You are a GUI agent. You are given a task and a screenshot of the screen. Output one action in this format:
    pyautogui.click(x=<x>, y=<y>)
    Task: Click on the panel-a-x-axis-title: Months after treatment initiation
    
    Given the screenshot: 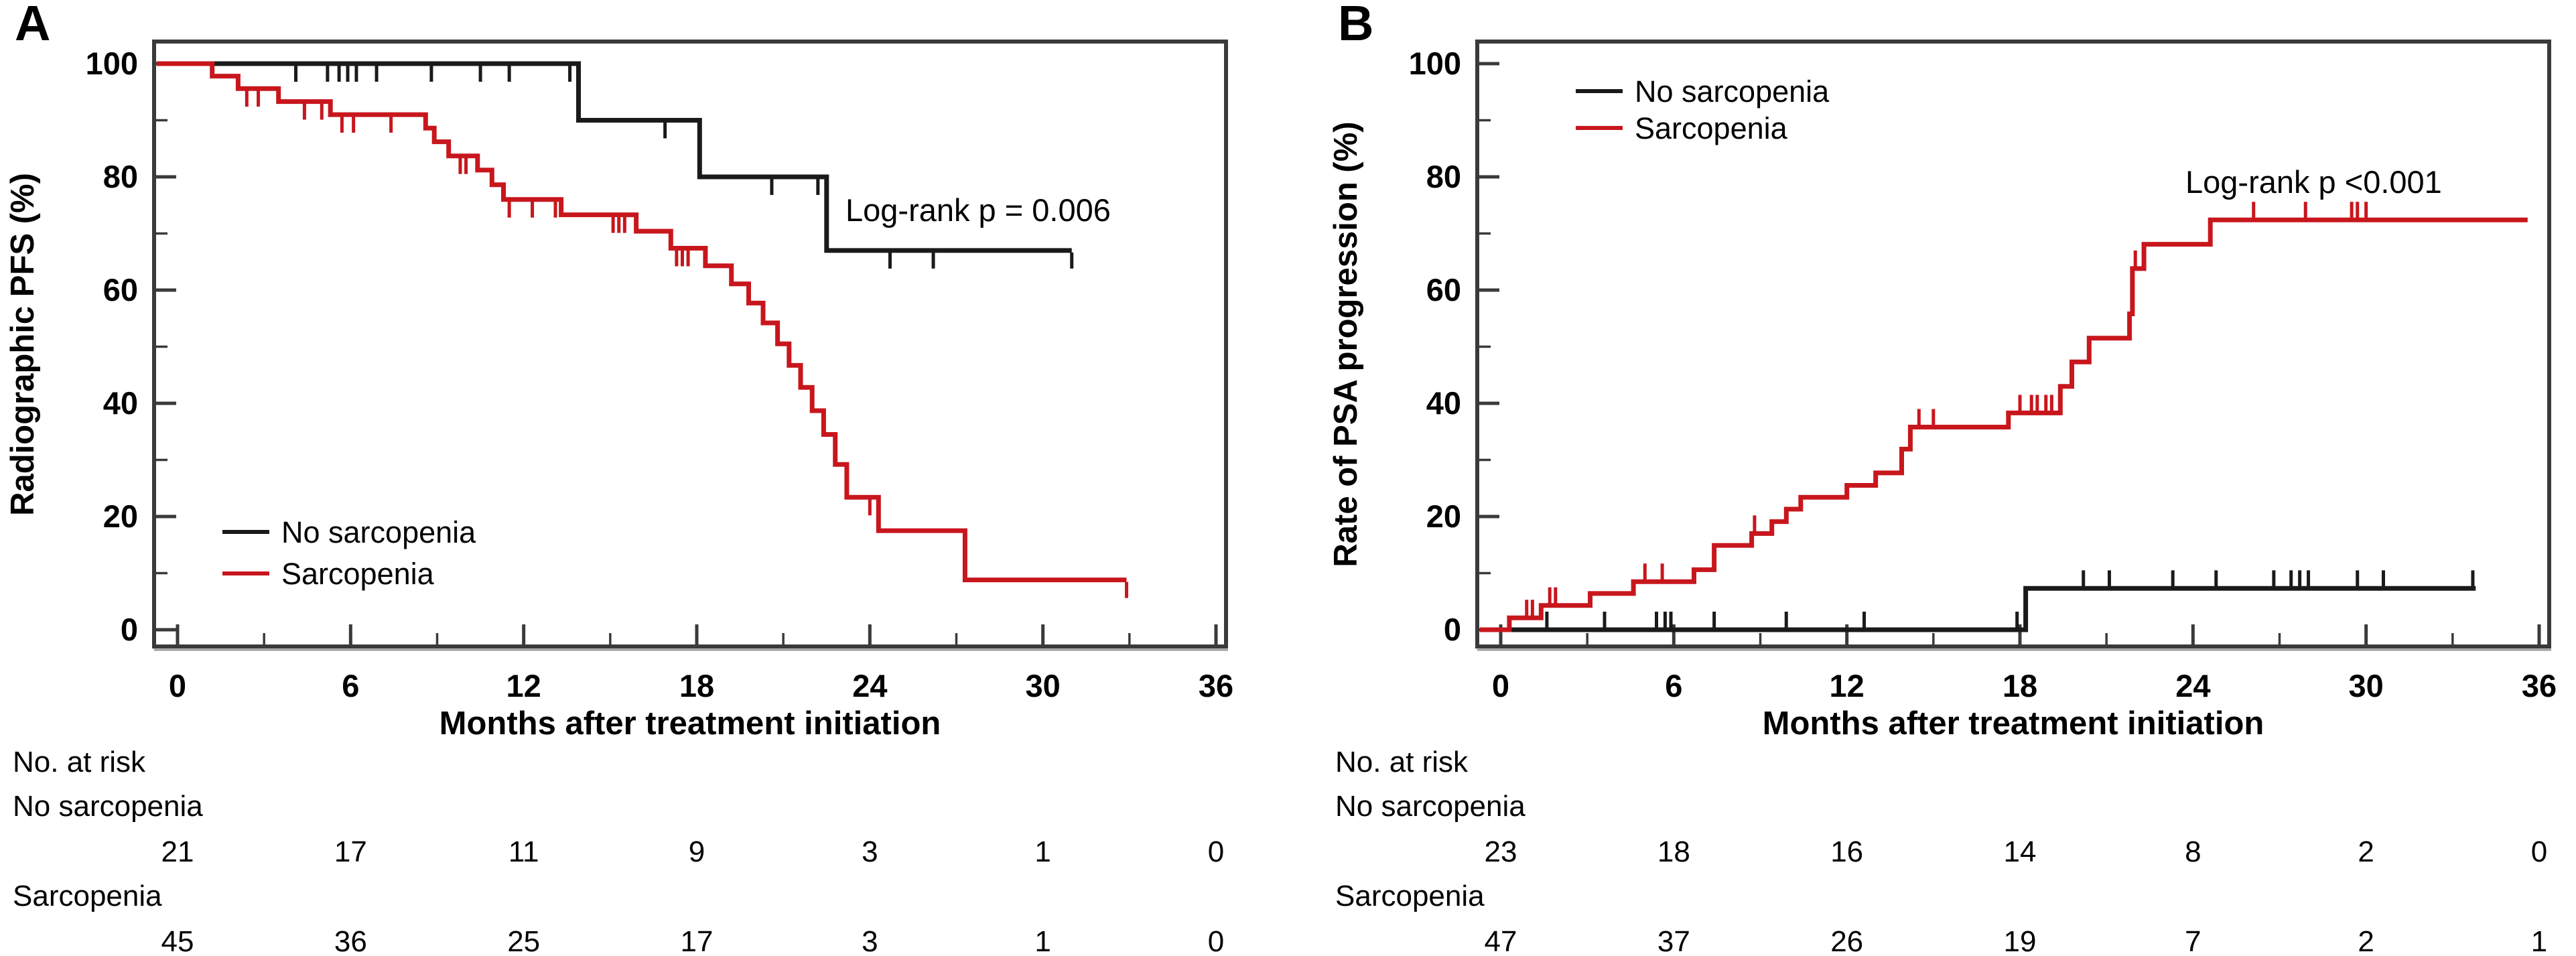 What is the action you would take?
    pyautogui.click(x=690, y=723)
    